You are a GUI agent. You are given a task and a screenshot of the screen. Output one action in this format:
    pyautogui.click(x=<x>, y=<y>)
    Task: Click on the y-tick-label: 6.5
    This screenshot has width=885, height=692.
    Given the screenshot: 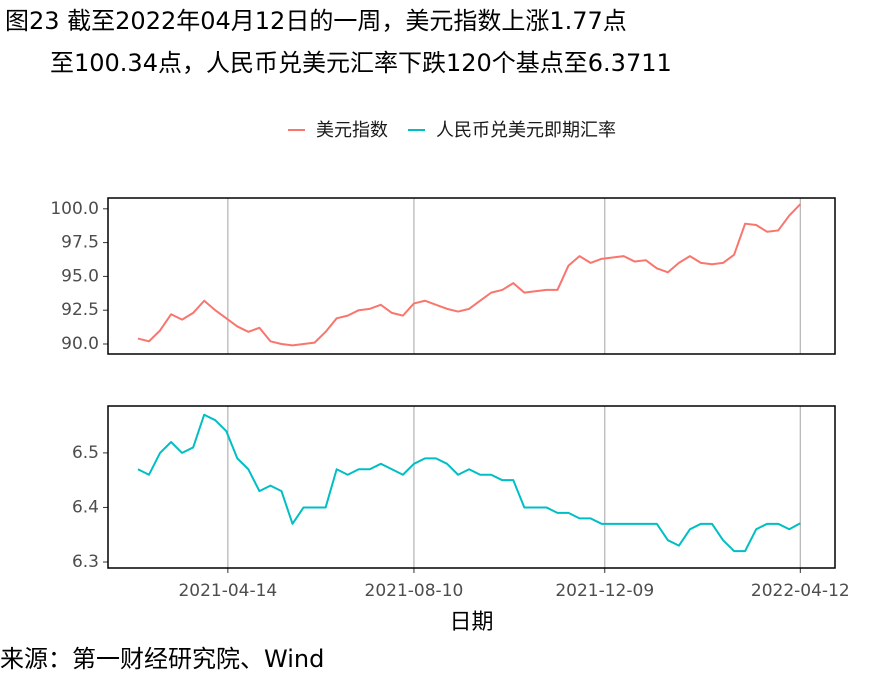 What is the action you would take?
    pyautogui.click(x=85, y=453)
    